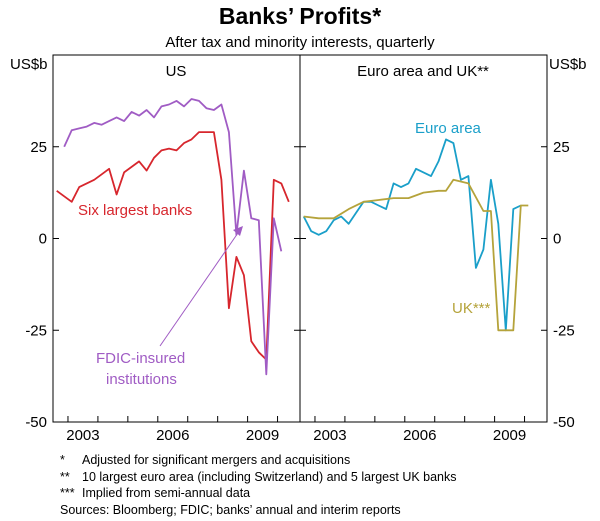  I want to click on footnote-mark: ***, so click(67, 493).